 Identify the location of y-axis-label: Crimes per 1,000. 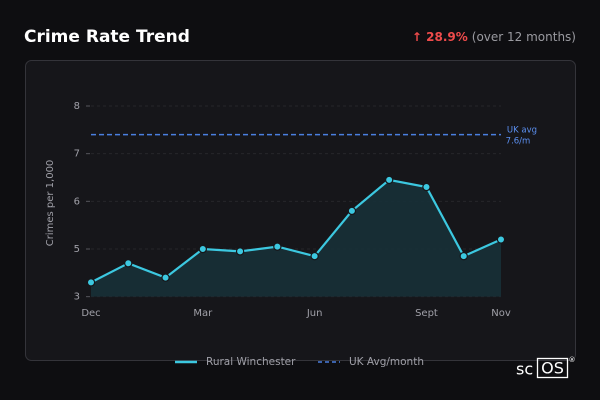
(50, 203).